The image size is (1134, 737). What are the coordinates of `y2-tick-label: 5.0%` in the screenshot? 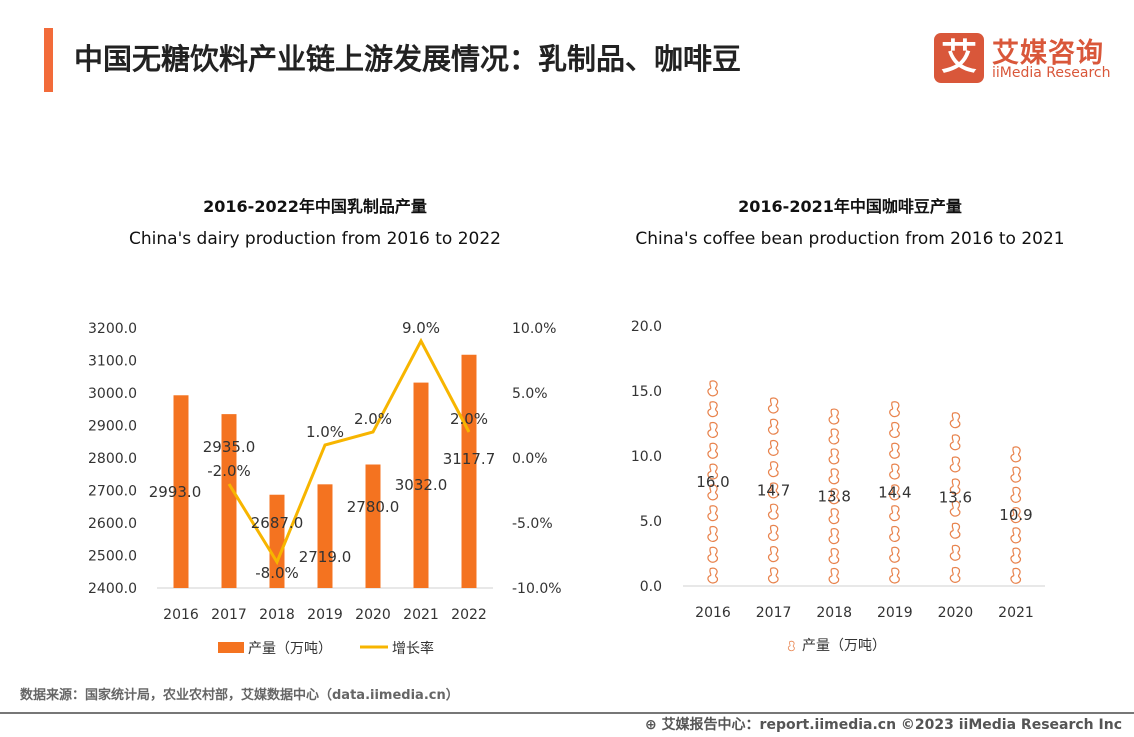 It's located at (530, 394).